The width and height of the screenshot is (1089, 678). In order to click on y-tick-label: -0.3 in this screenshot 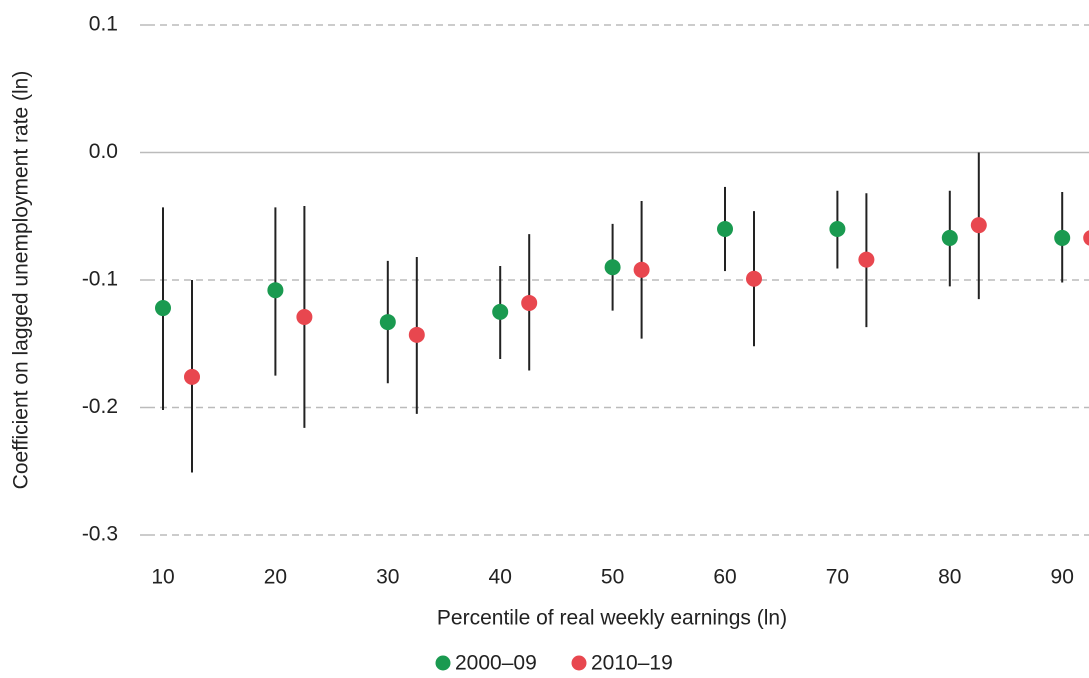, I will do `click(100, 534)`.